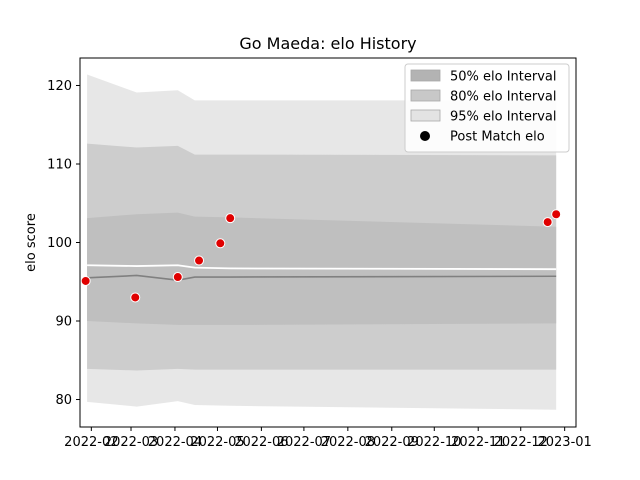  Describe the element at coordinates (434, 442) in the screenshot. I see `x-tick-label: 2022-10` at that location.